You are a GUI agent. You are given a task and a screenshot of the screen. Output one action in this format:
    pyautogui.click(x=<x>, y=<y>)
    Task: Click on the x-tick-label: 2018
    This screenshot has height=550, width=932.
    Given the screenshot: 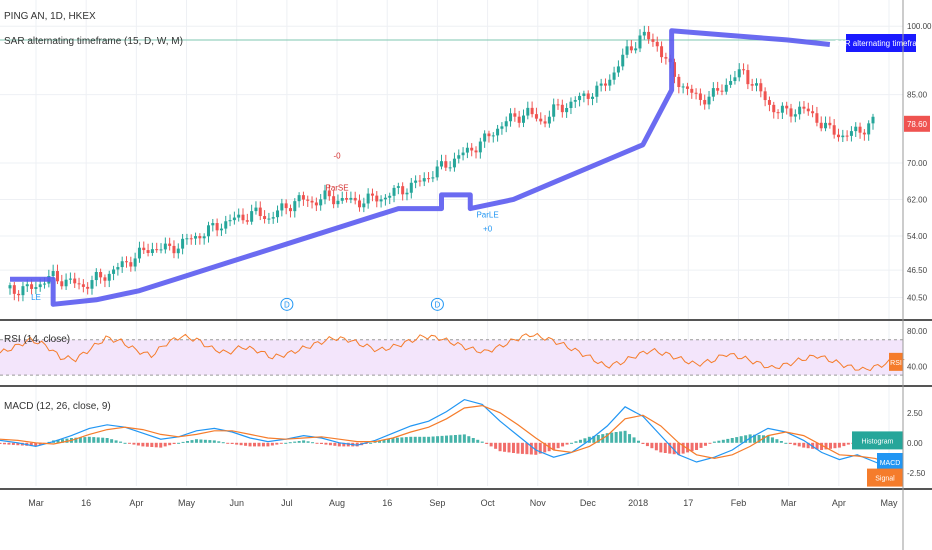 What is the action you would take?
    pyautogui.click(x=638, y=503)
    